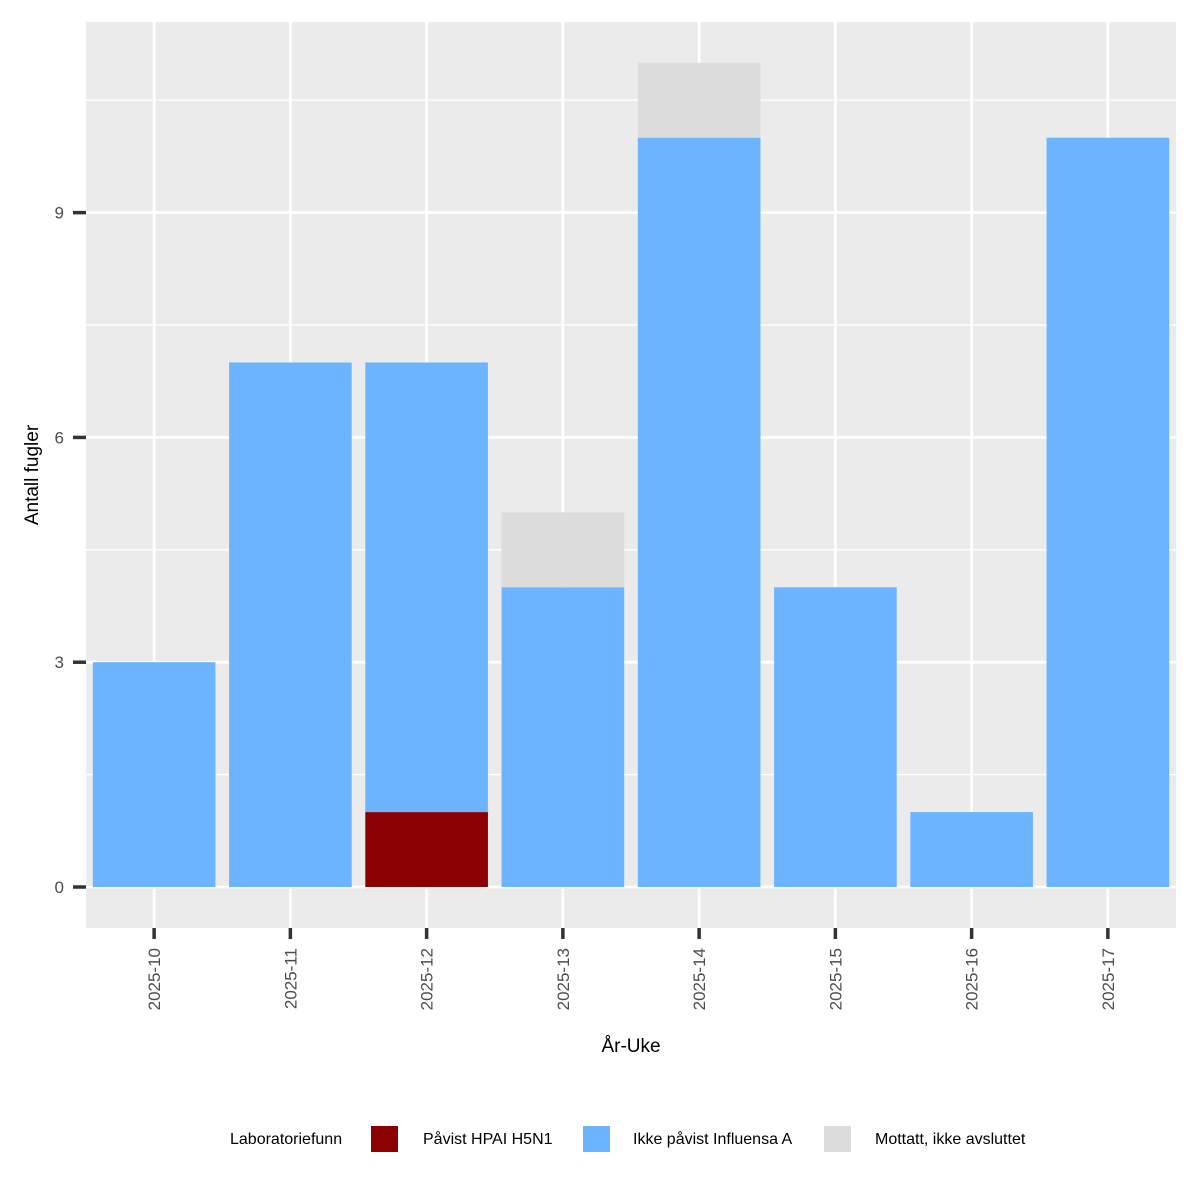 Image resolution: width=1200 pixels, height=1200 pixels. What do you see at coordinates (427, 979) in the screenshot?
I see `x-tick-label-2025-12: 2025-12` at bounding box center [427, 979].